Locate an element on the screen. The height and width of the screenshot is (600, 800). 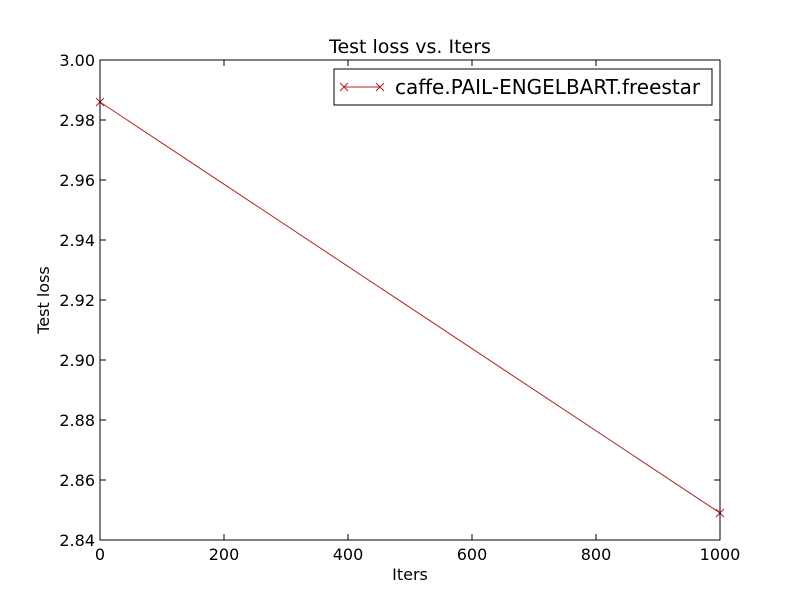
legend-label: caffe.PAIL-ENGELBART.freestar is located at coordinates (548, 87).